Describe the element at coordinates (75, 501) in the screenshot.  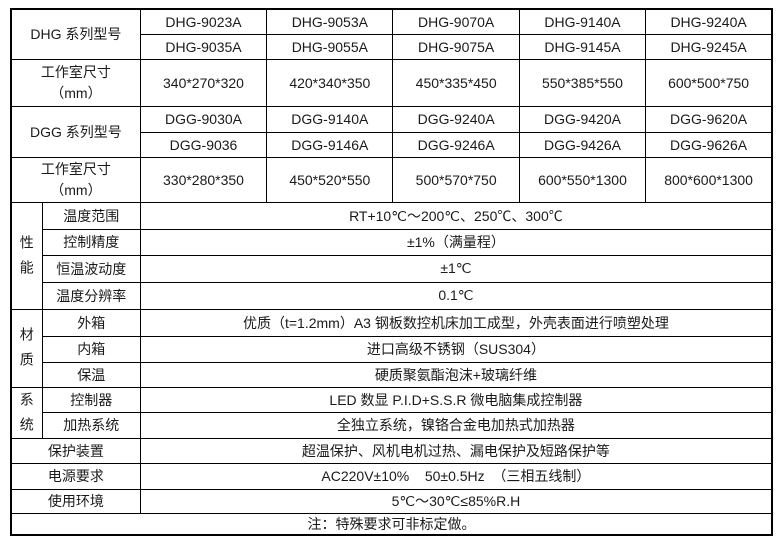
I see `spec-name-cell: 使用环境` at that location.